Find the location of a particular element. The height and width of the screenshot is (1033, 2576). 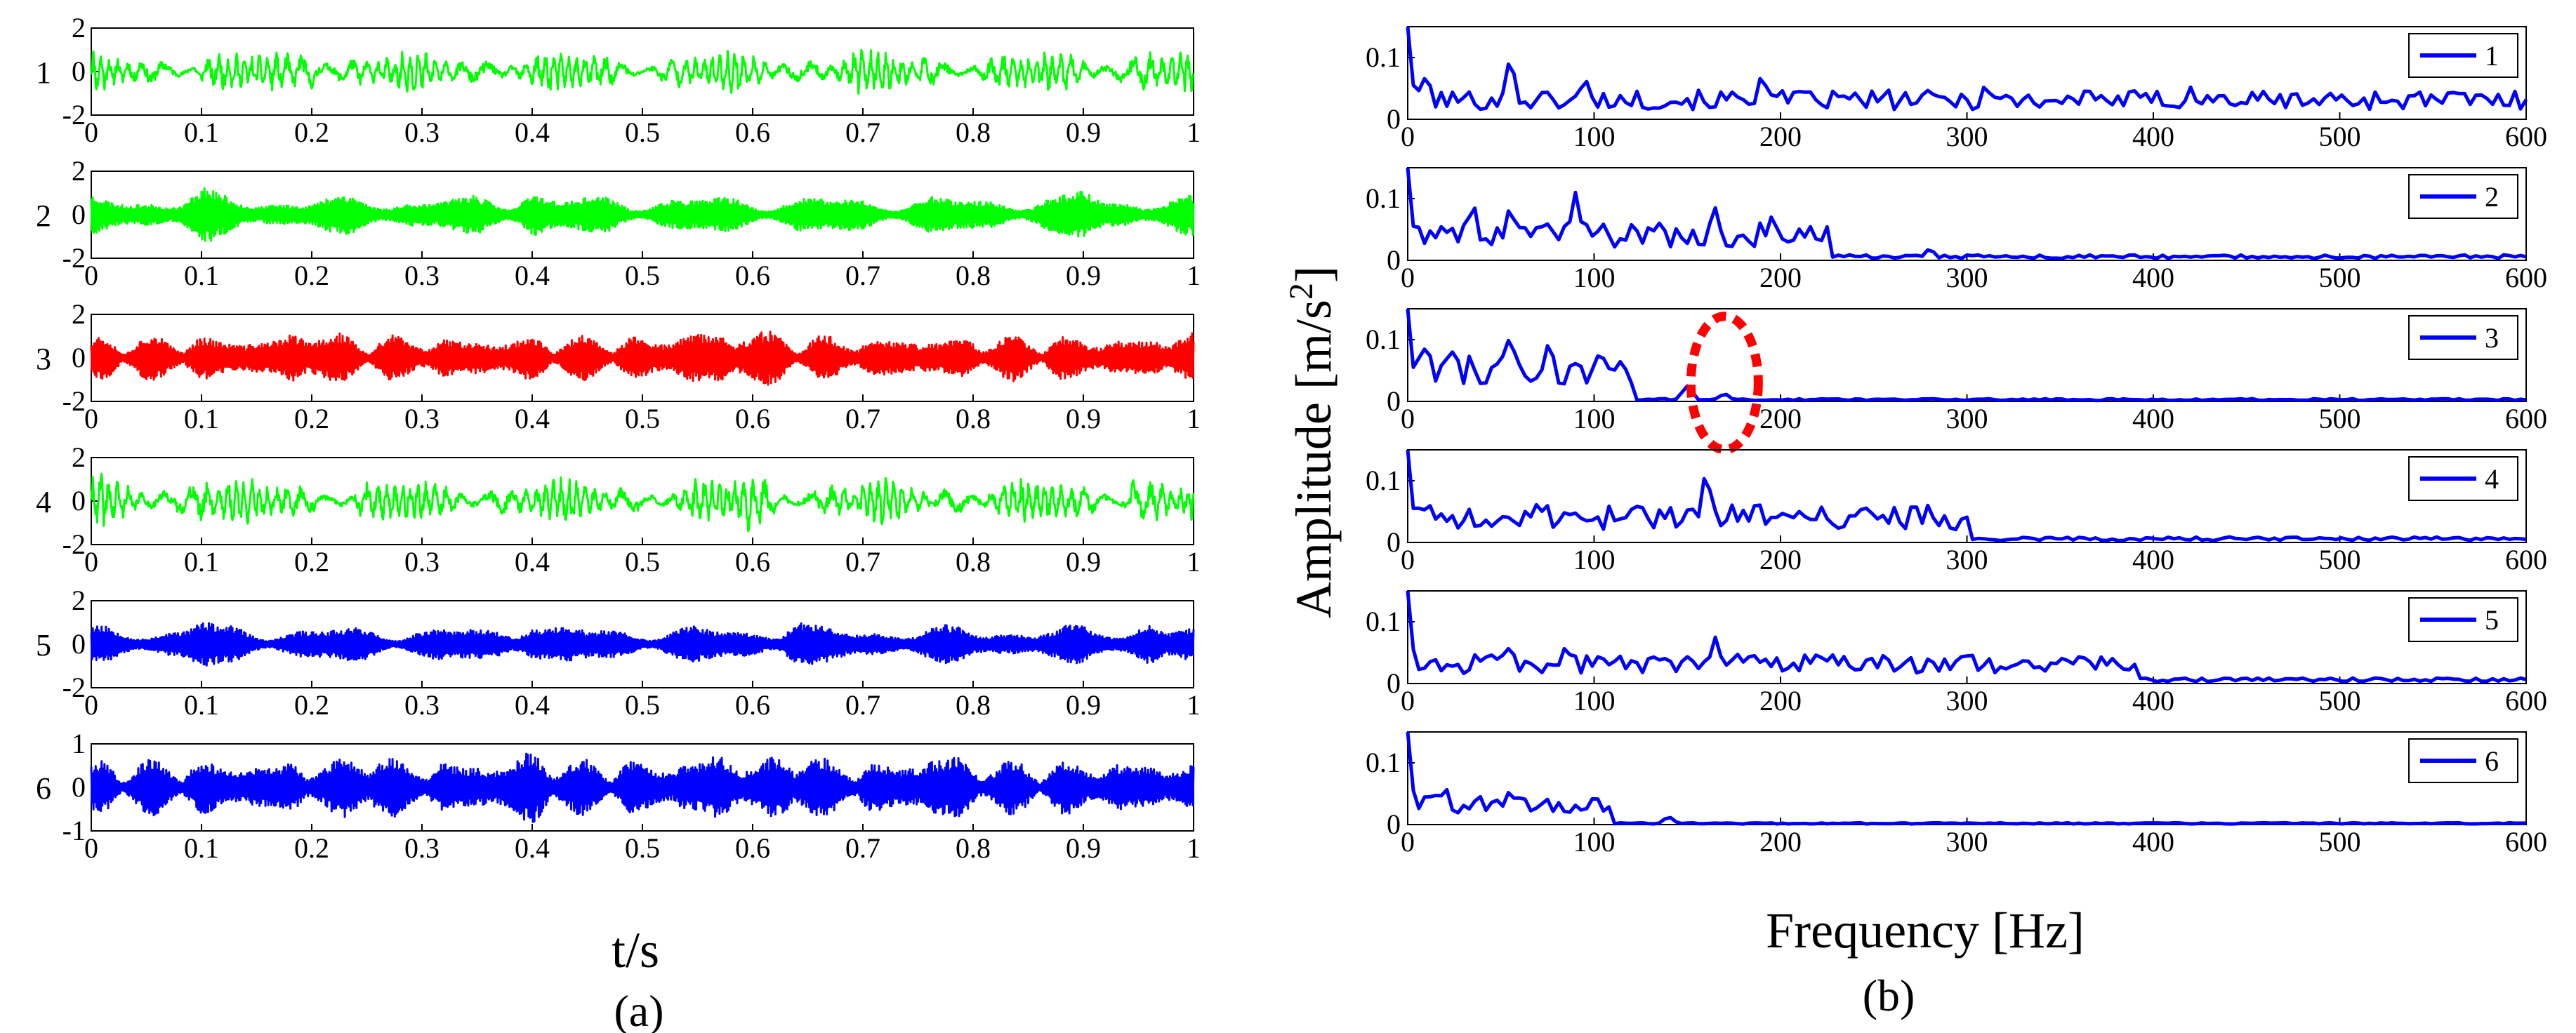

spectrum-legend: 1 is located at coordinates (2463, 55).